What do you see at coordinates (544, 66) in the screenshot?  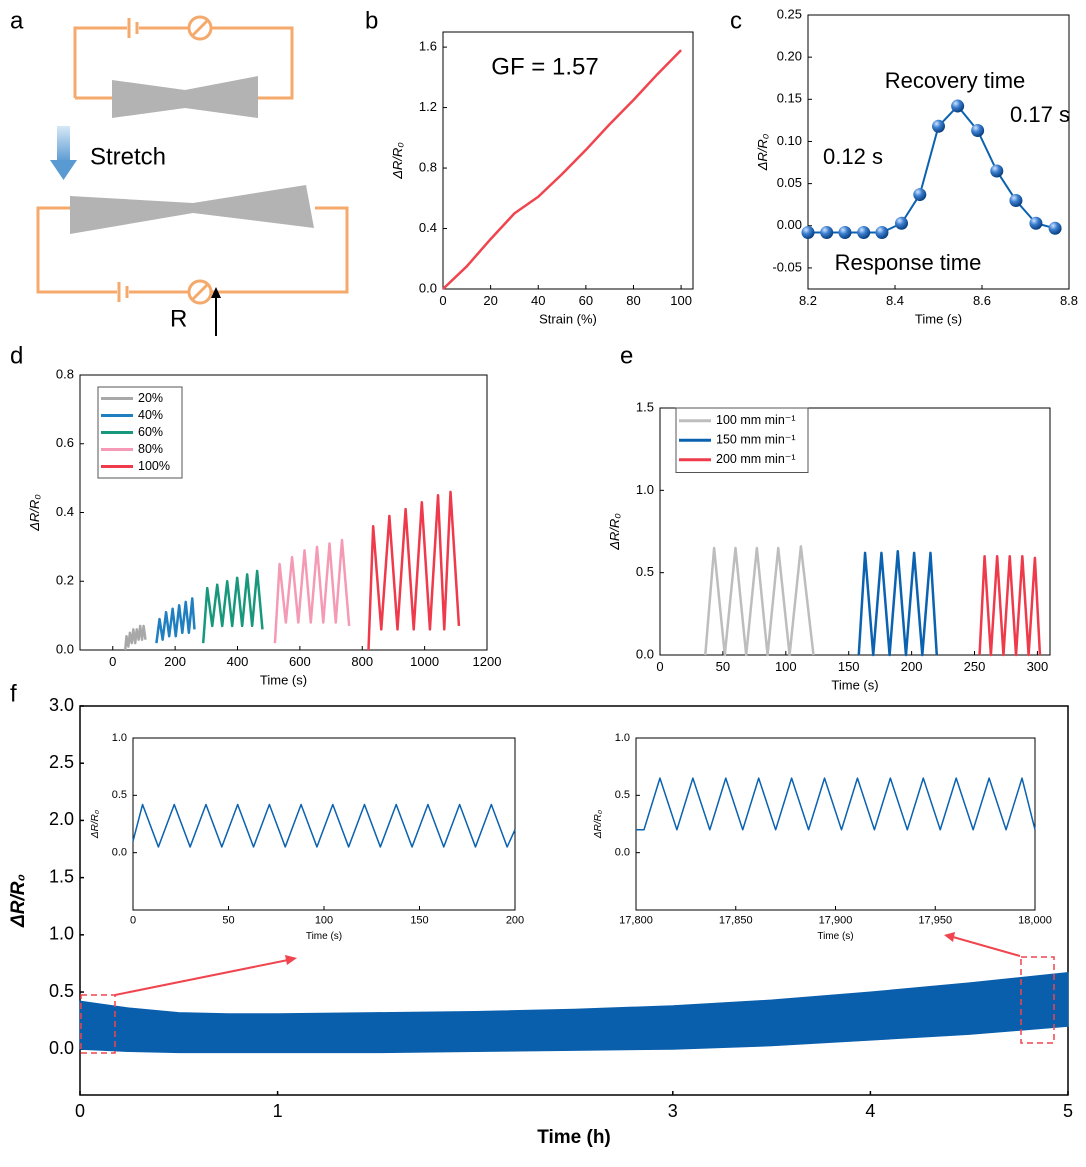 I see `annotation: GF = 1.57` at bounding box center [544, 66].